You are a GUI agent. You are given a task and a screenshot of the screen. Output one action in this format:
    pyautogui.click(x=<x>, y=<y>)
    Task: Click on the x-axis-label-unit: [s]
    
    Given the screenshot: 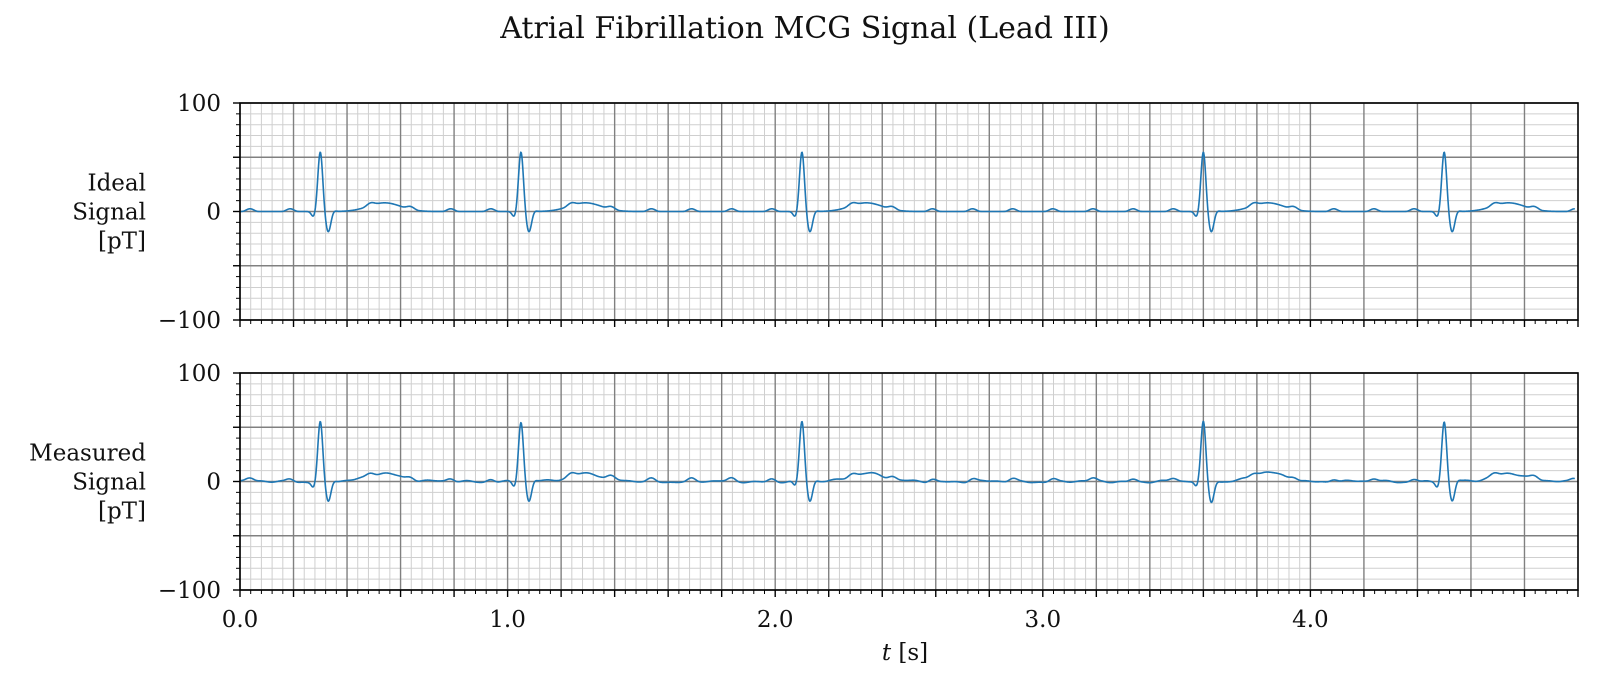 What is the action you would take?
    pyautogui.click(x=909, y=653)
    